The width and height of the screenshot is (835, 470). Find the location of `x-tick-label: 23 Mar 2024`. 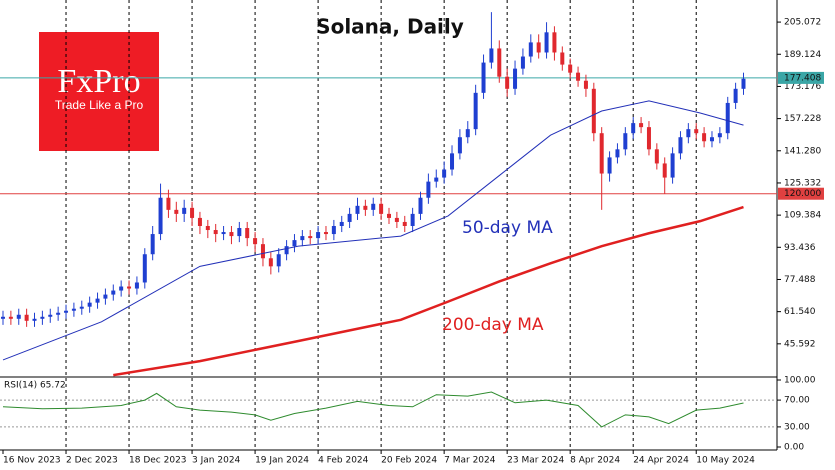

x-tick-label: 23 Mar 2024 is located at coordinates (535, 461).